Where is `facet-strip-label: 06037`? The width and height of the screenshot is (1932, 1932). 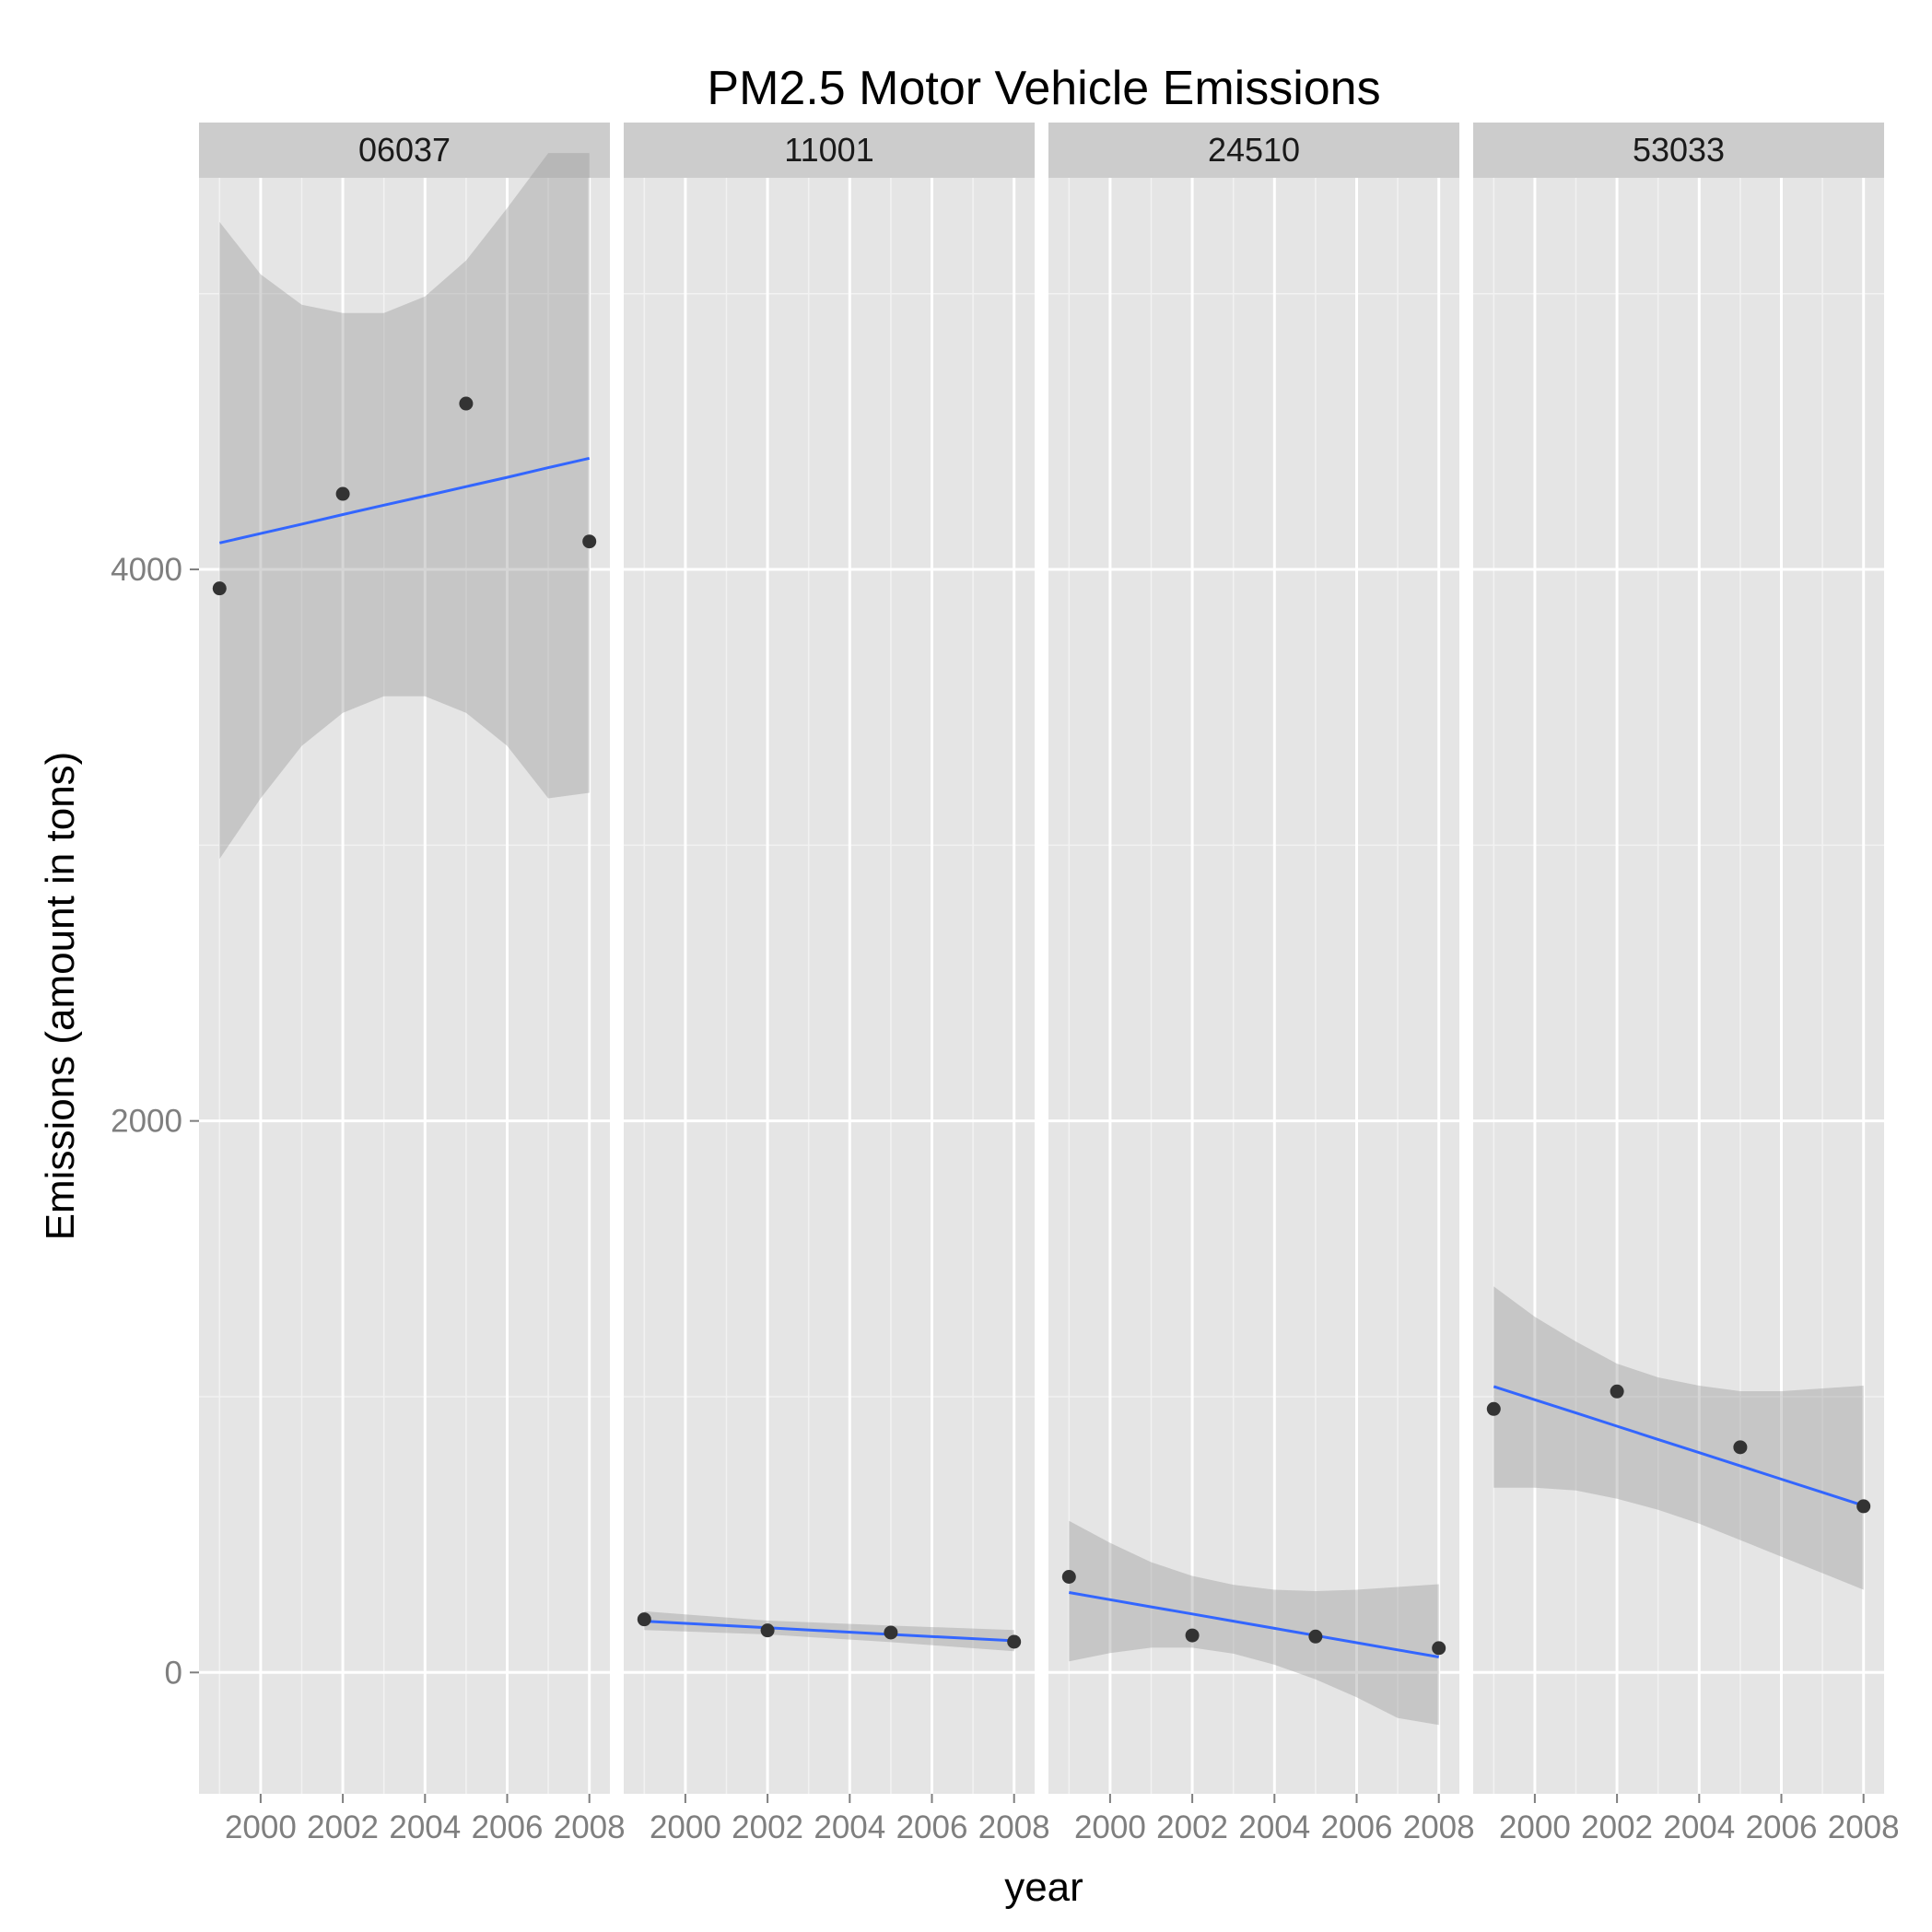
facet-strip-label: 06037 is located at coordinates (404, 150).